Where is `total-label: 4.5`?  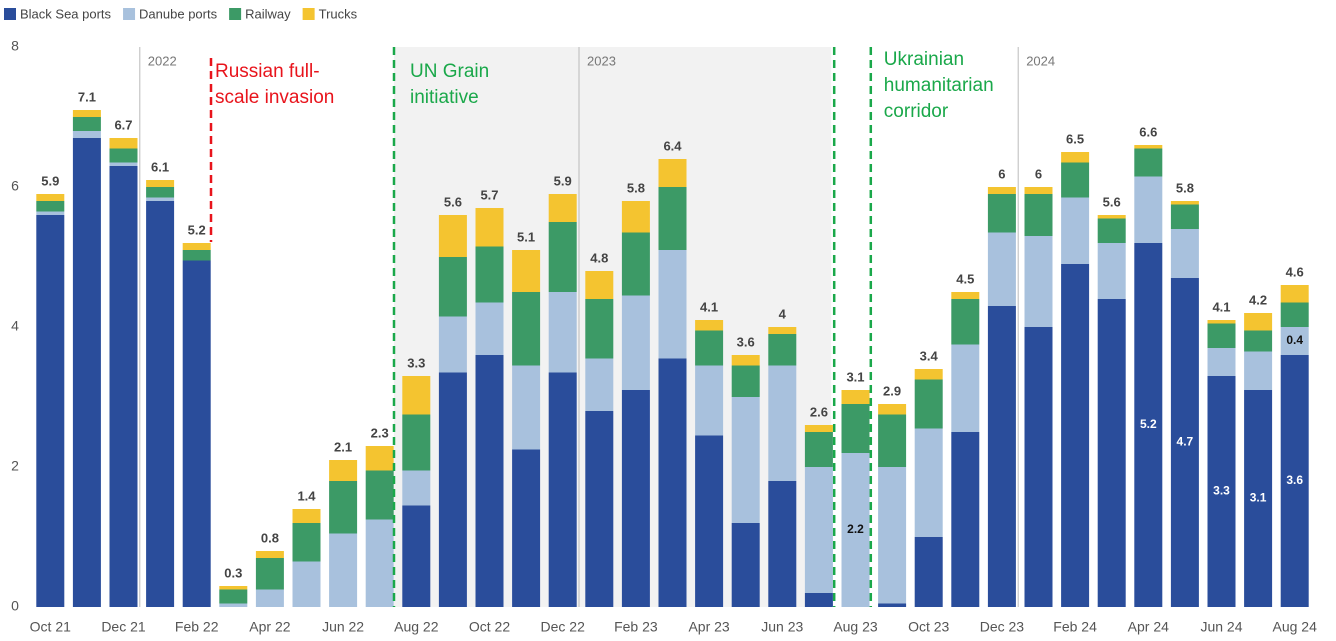
total-label: 4.5 is located at coordinates (965, 278).